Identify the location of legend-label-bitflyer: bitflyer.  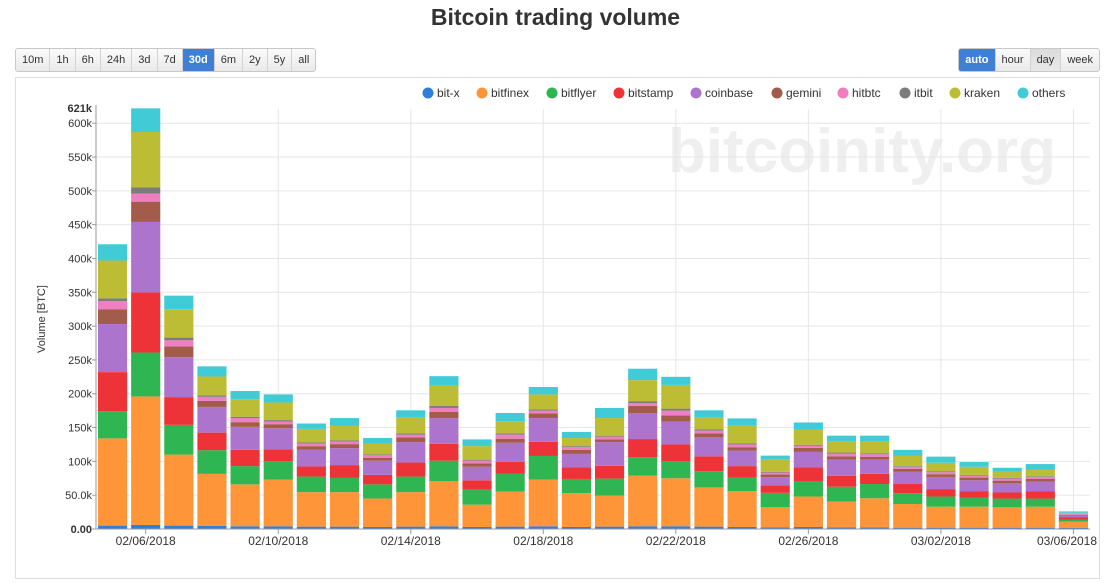
(578, 93).